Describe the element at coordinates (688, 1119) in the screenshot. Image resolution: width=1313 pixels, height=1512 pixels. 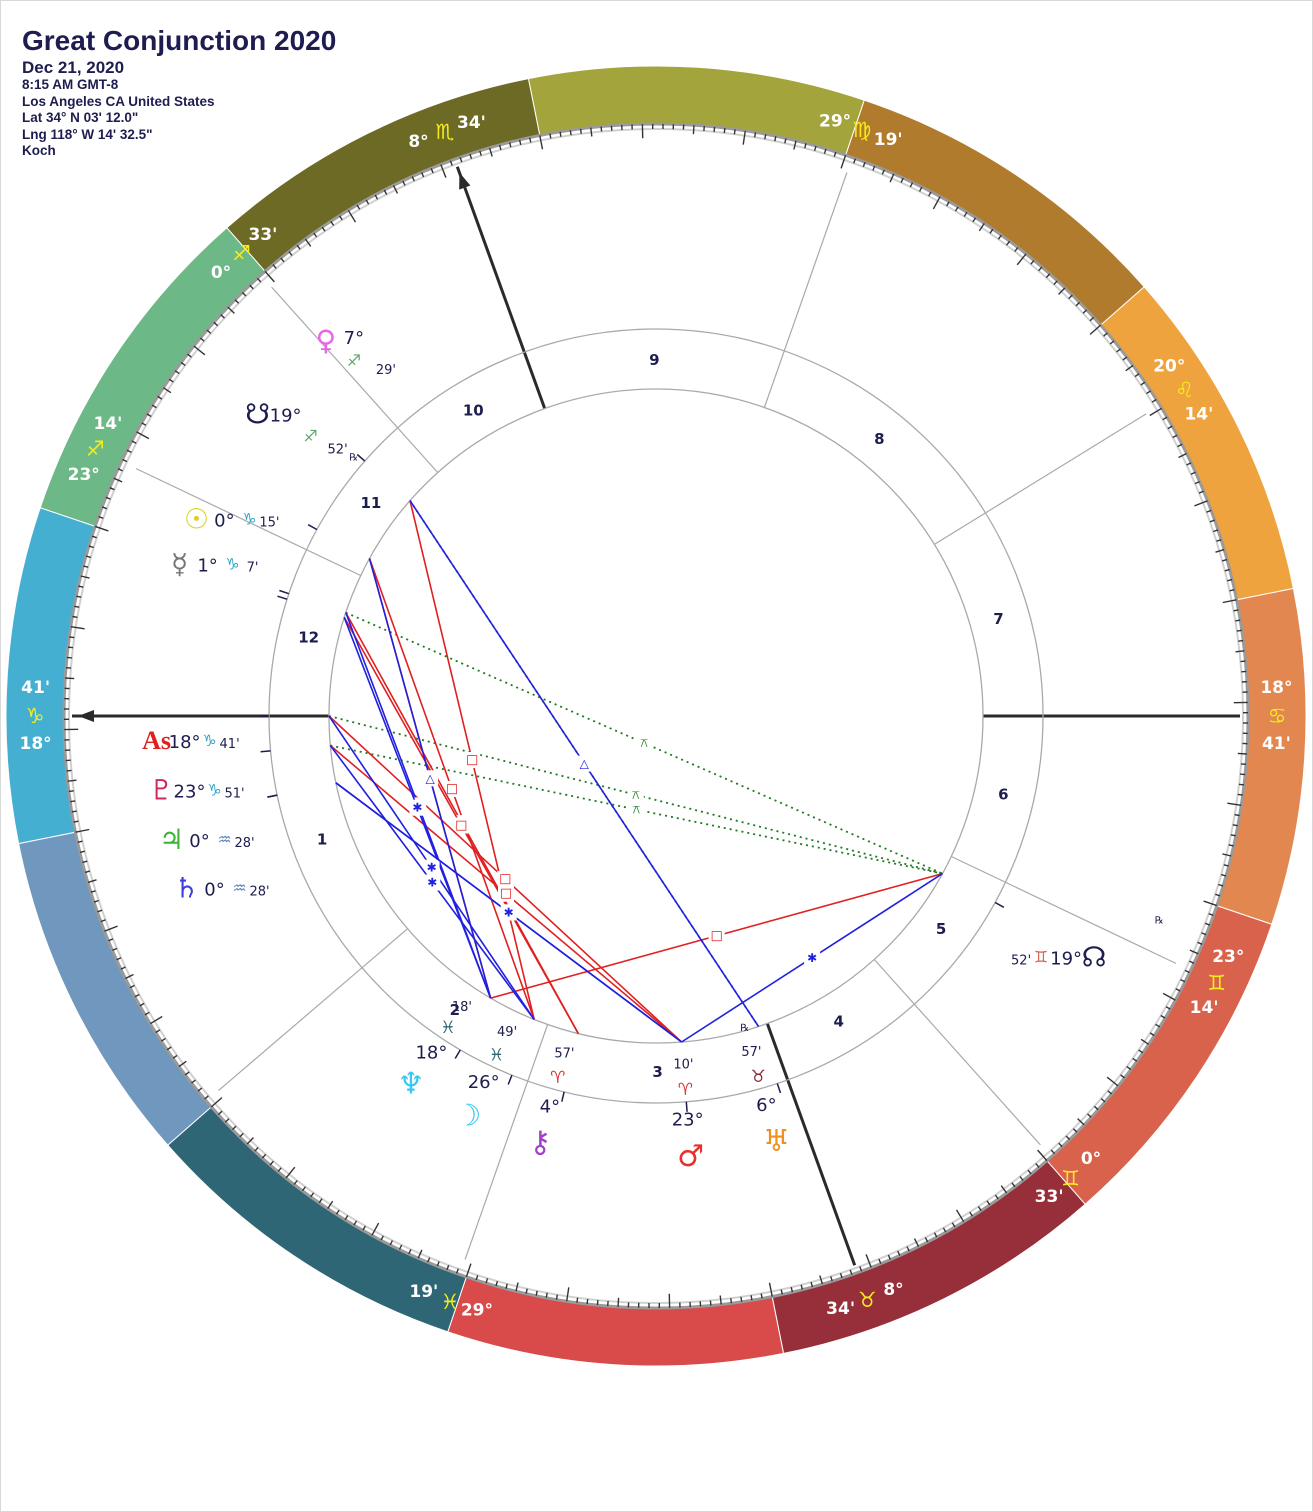
I see `planet-degree: 23°` at that location.